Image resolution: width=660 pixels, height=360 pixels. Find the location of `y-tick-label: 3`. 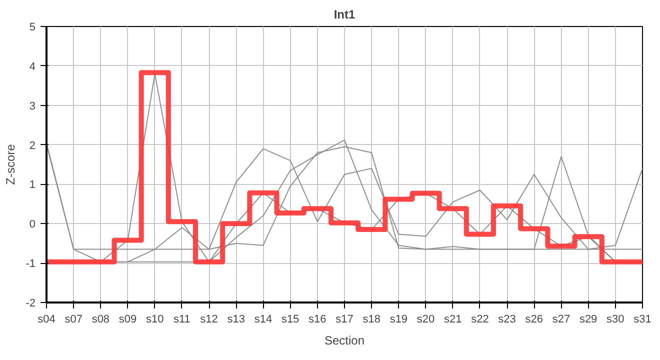

y-tick-label: 3 is located at coordinates (32, 106).